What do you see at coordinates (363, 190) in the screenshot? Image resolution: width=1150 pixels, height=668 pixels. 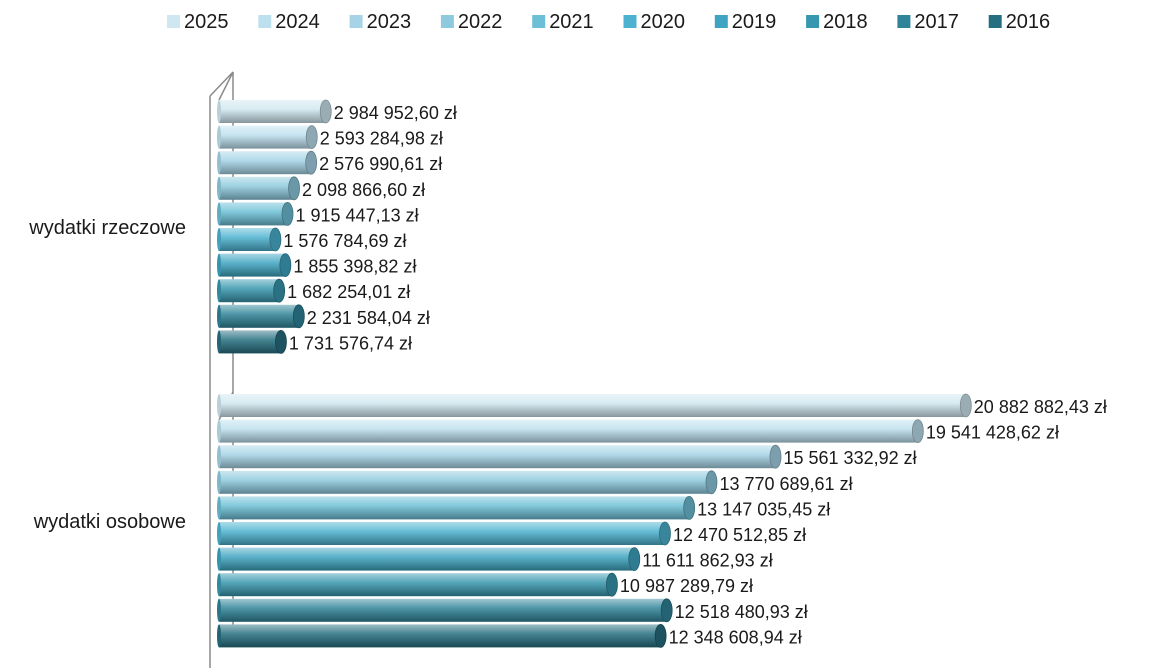 I see `data-label: 2 098 866,60 zł` at bounding box center [363, 190].